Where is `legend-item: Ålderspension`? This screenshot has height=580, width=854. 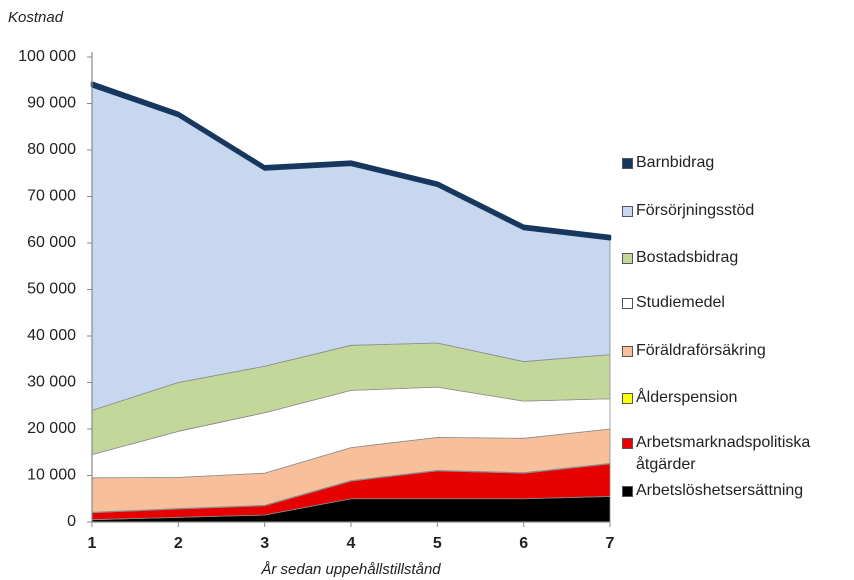 legend-item: Ålderspension is located at coordinates (731, 398).